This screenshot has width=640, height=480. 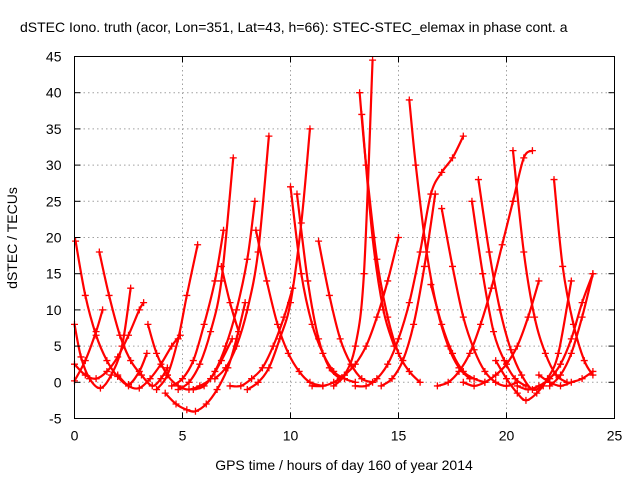 What do you see at coordinates (54, 310) in the screenshot?
I see `y-tick-label: 10` at bounding box center [54, 310].